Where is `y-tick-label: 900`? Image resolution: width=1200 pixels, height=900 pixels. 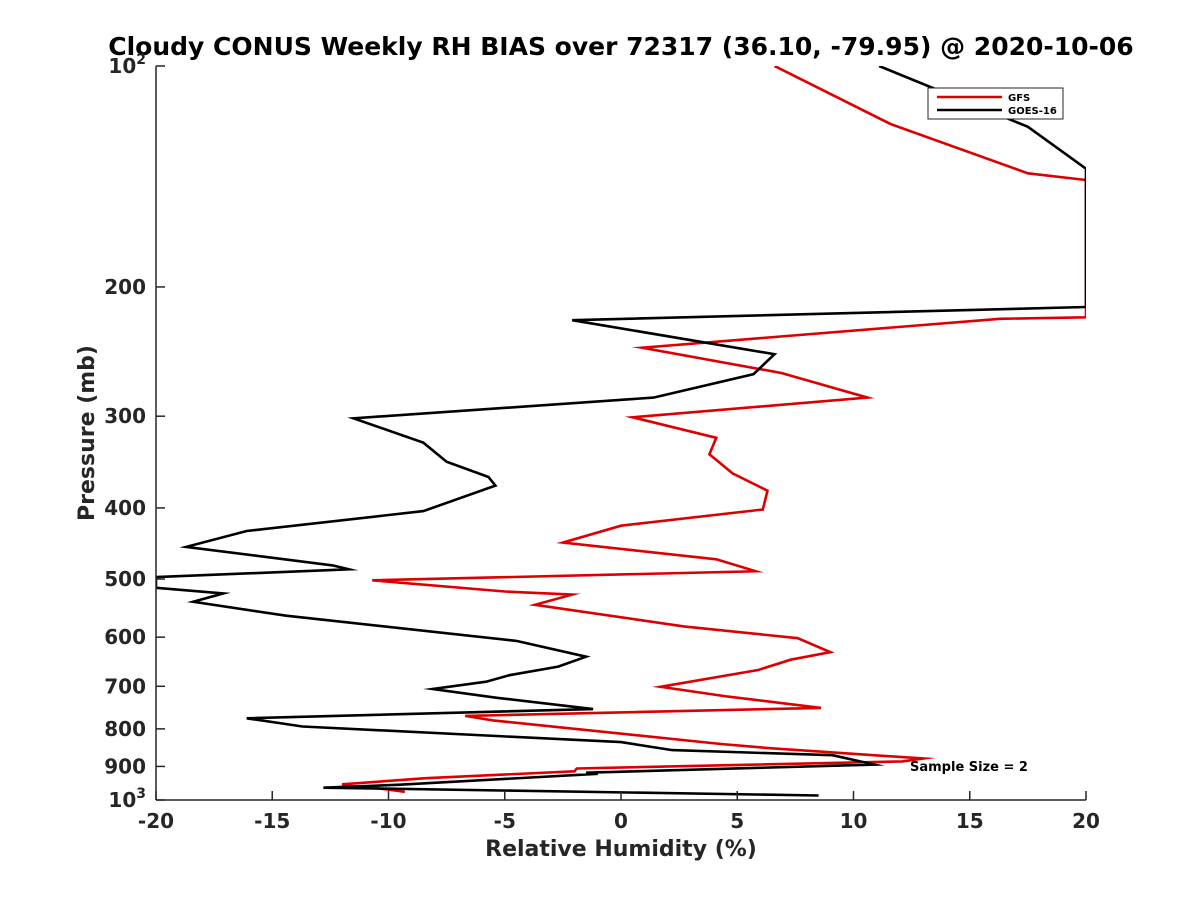
y-tick-label: 900 is located at coordinates (125, 766).